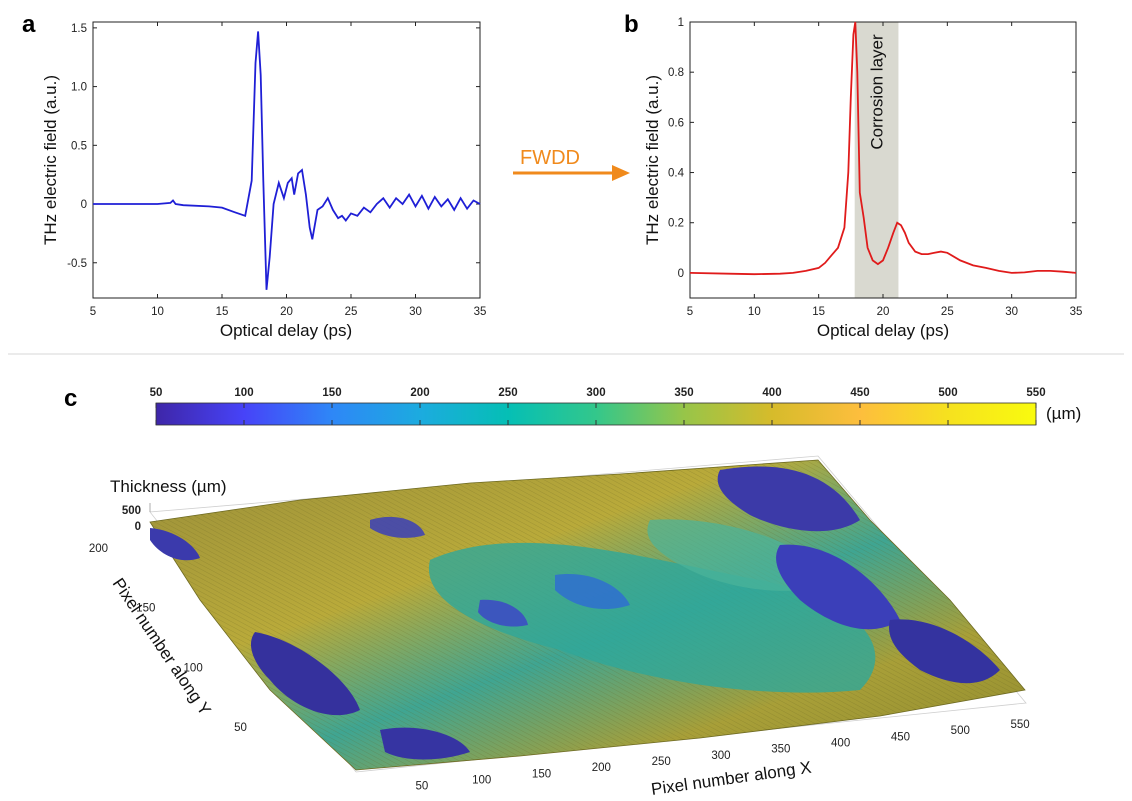 The image size is (1132, 801). I want to click on x-tick-label: 550, so click(1019, 725).